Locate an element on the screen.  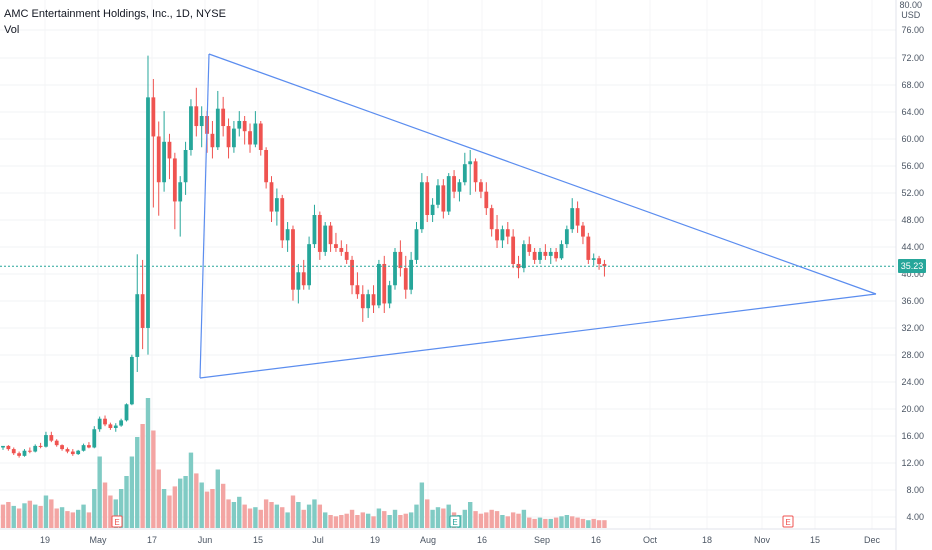
y-tick-label: 60.00 is located at coordinates (912, 139).